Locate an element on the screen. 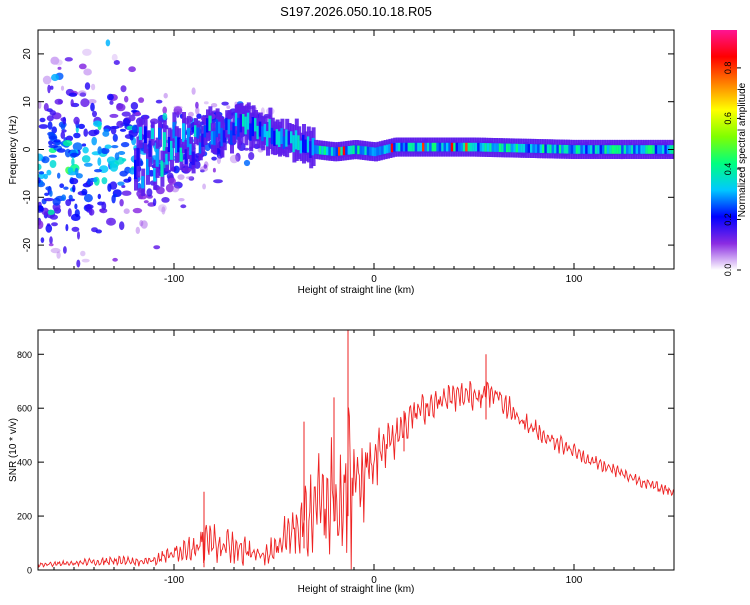  snr-y-tick-label: 200 is located at coordinates (24, 517).